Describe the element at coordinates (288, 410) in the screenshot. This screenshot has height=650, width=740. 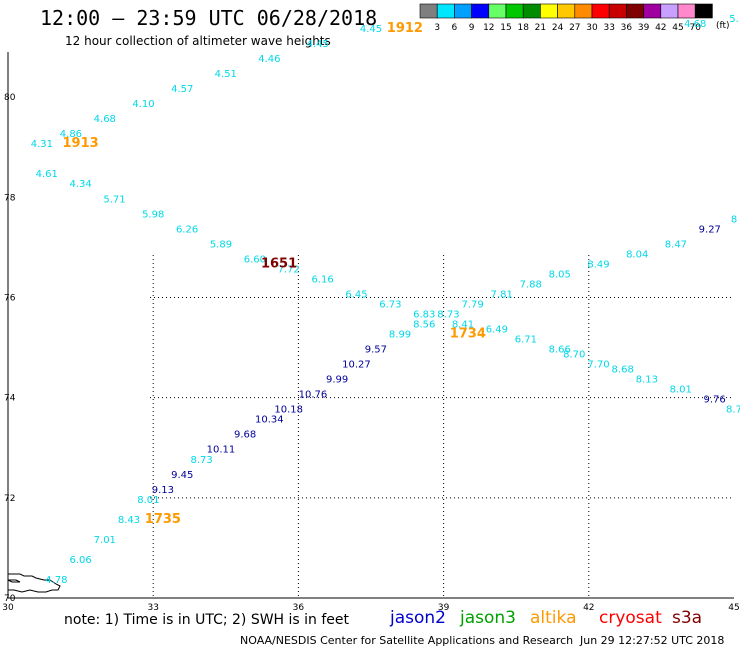
I see `wave-height-value: 10.18` at that location.